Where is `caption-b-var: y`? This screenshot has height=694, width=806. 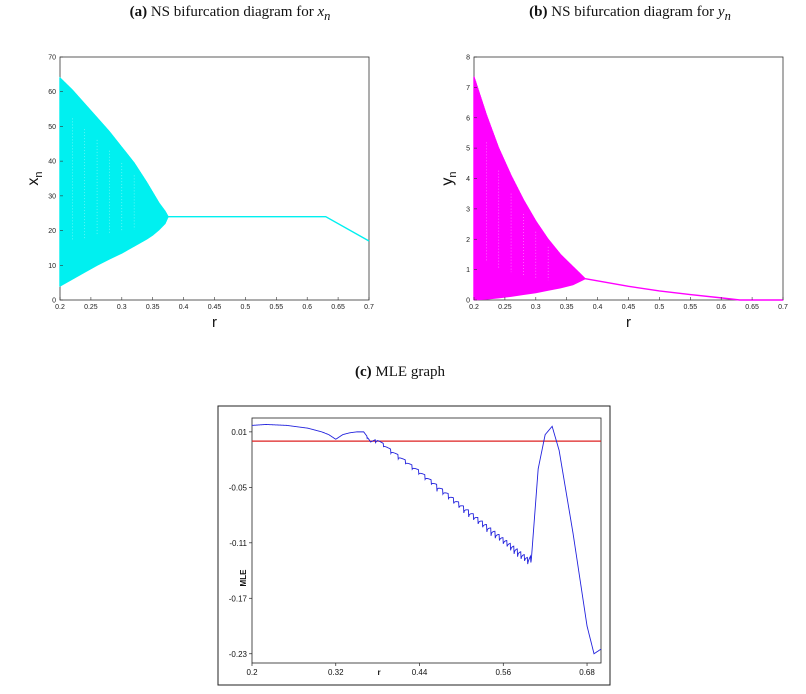
caption-b-var: y is located at coordinates (721, 12).